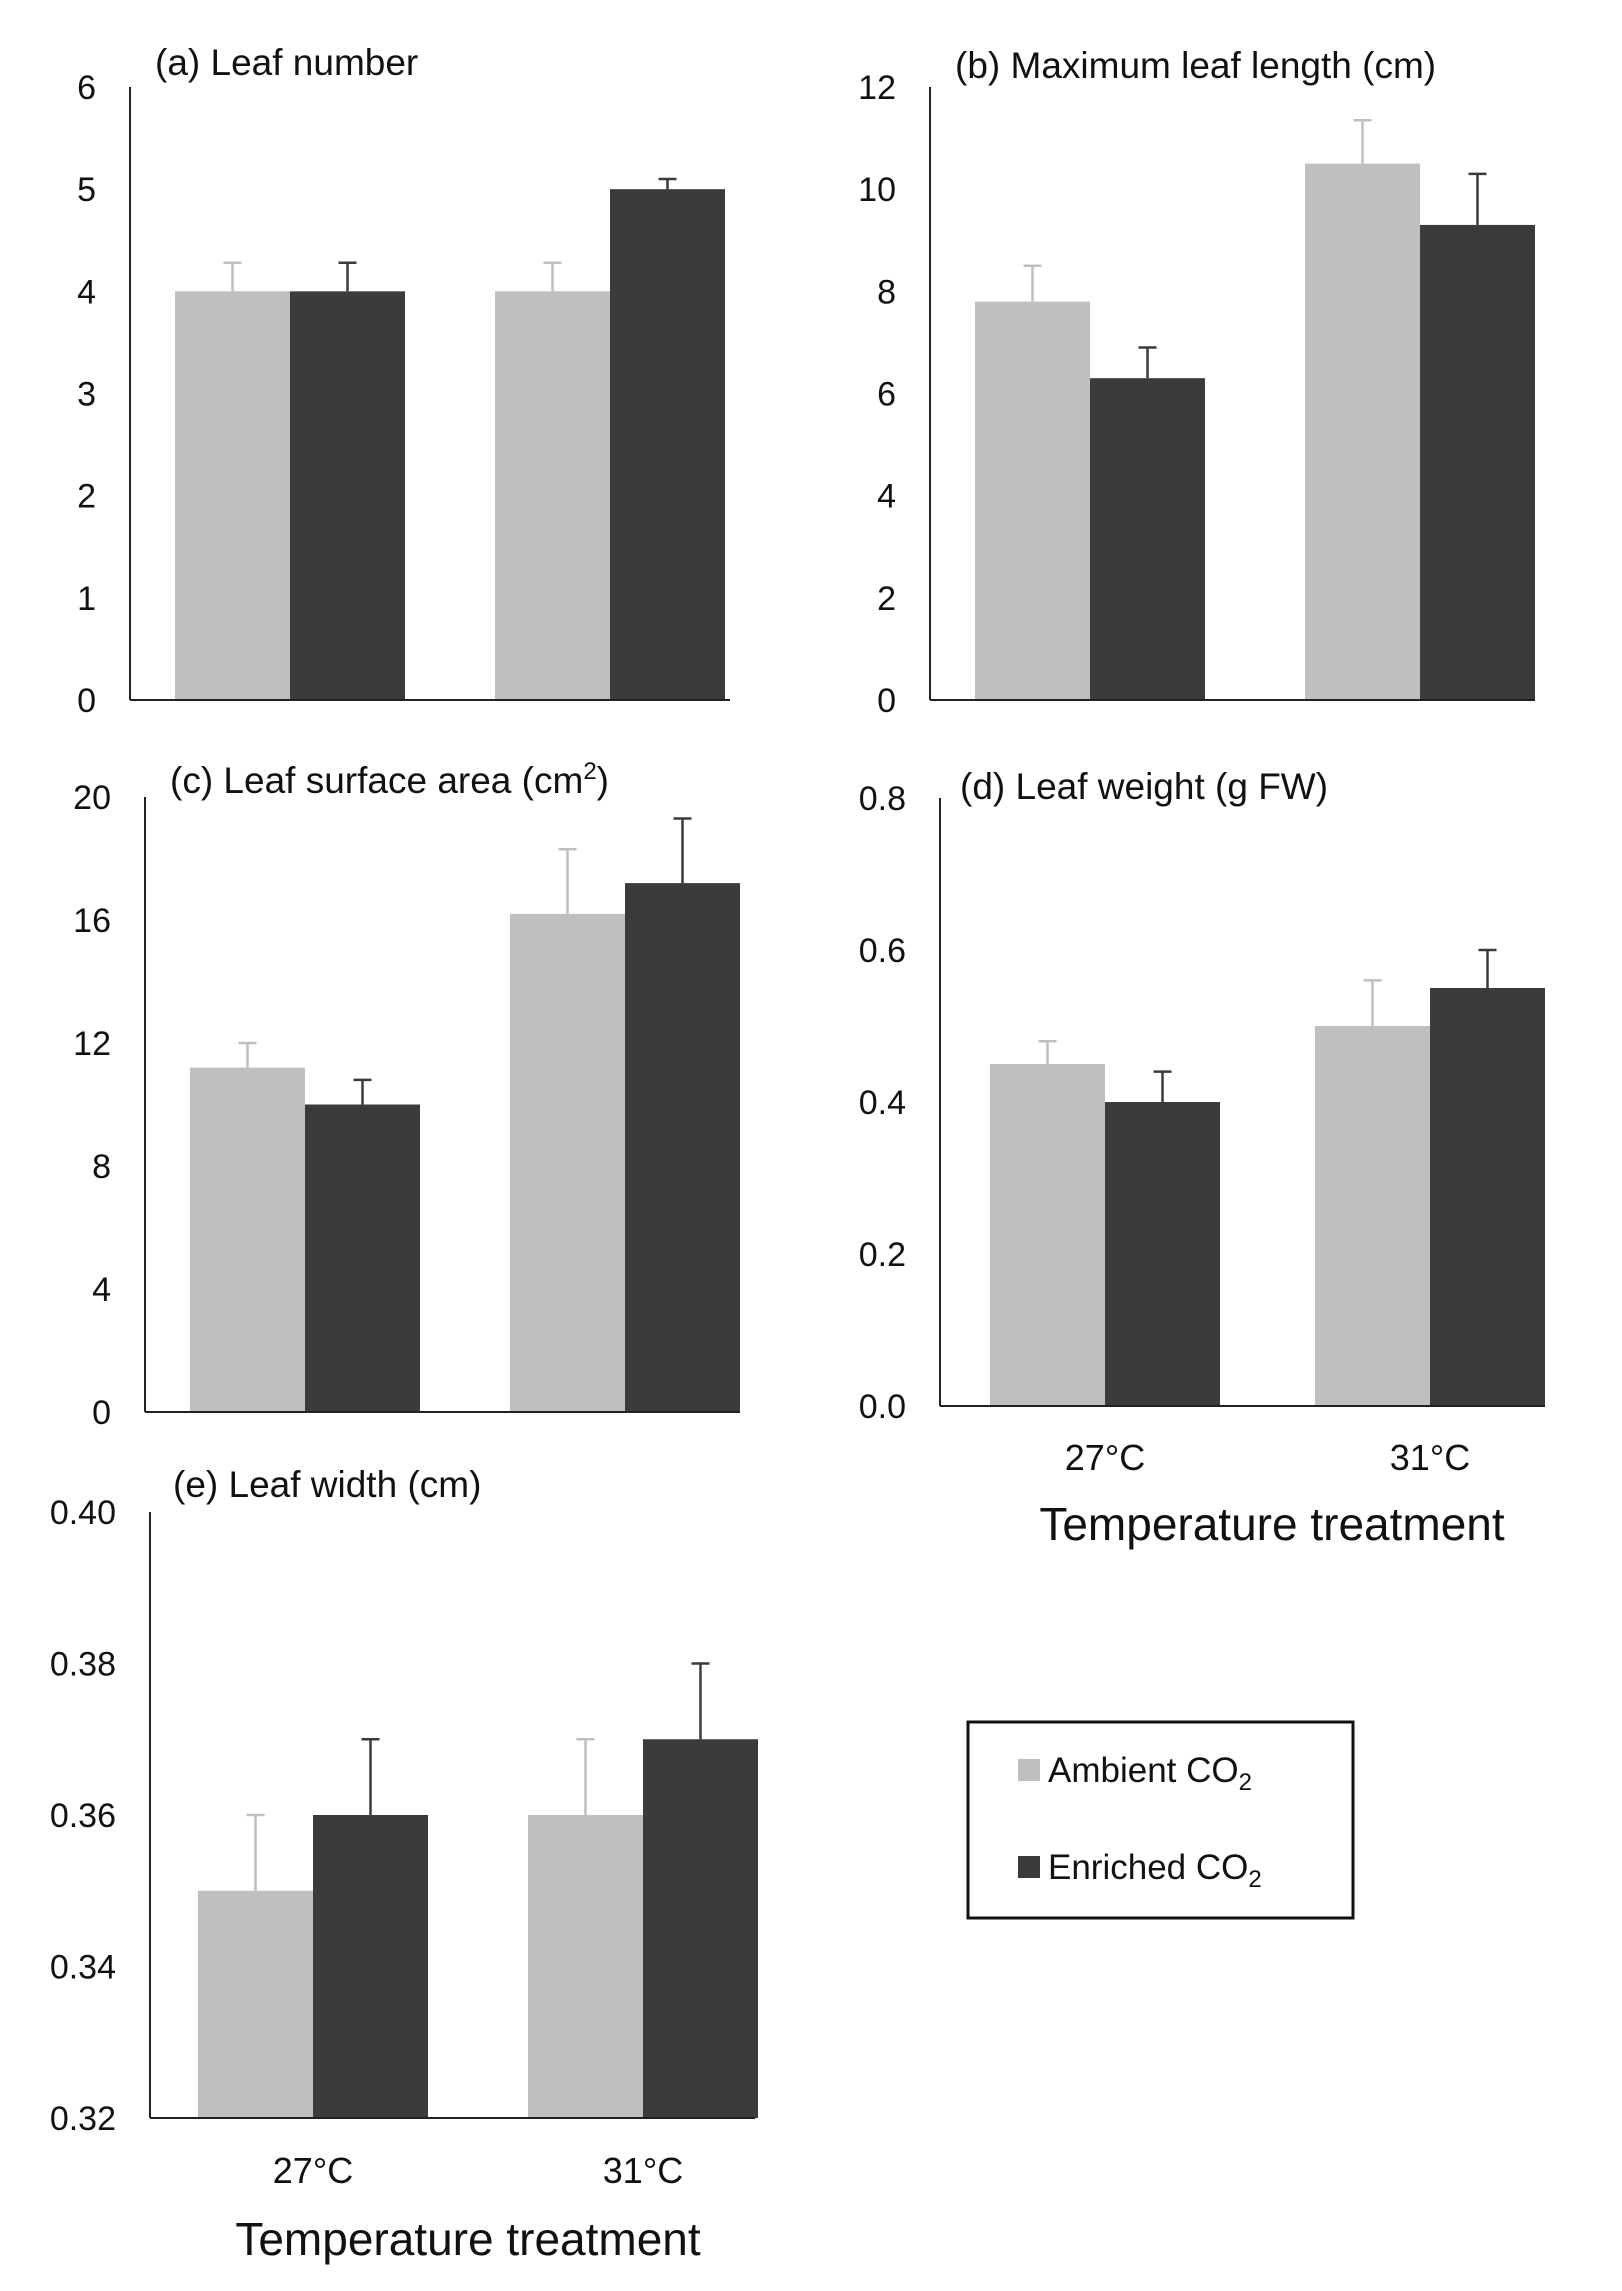 The width and height of the screenshot is (1622, 2291). Describe the element at coordinates (1155, 1870) in the screenshot. I see `legend-label-enriched: Enriched CO2` at that location.